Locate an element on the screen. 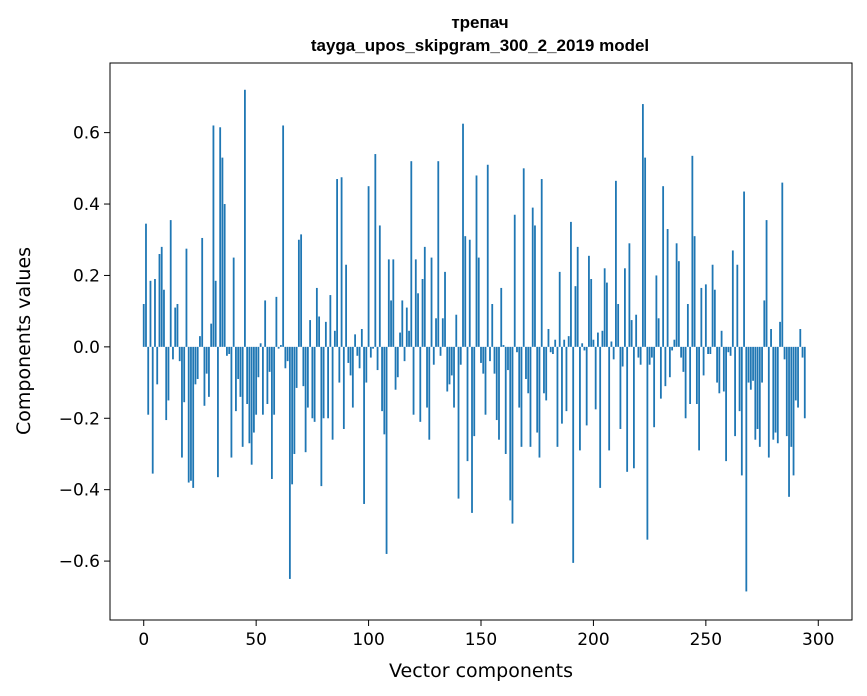 Image resolution: width=867 pixels, height=696 pixels. y-axis-label: Components values is located at coordinates (24, 341).